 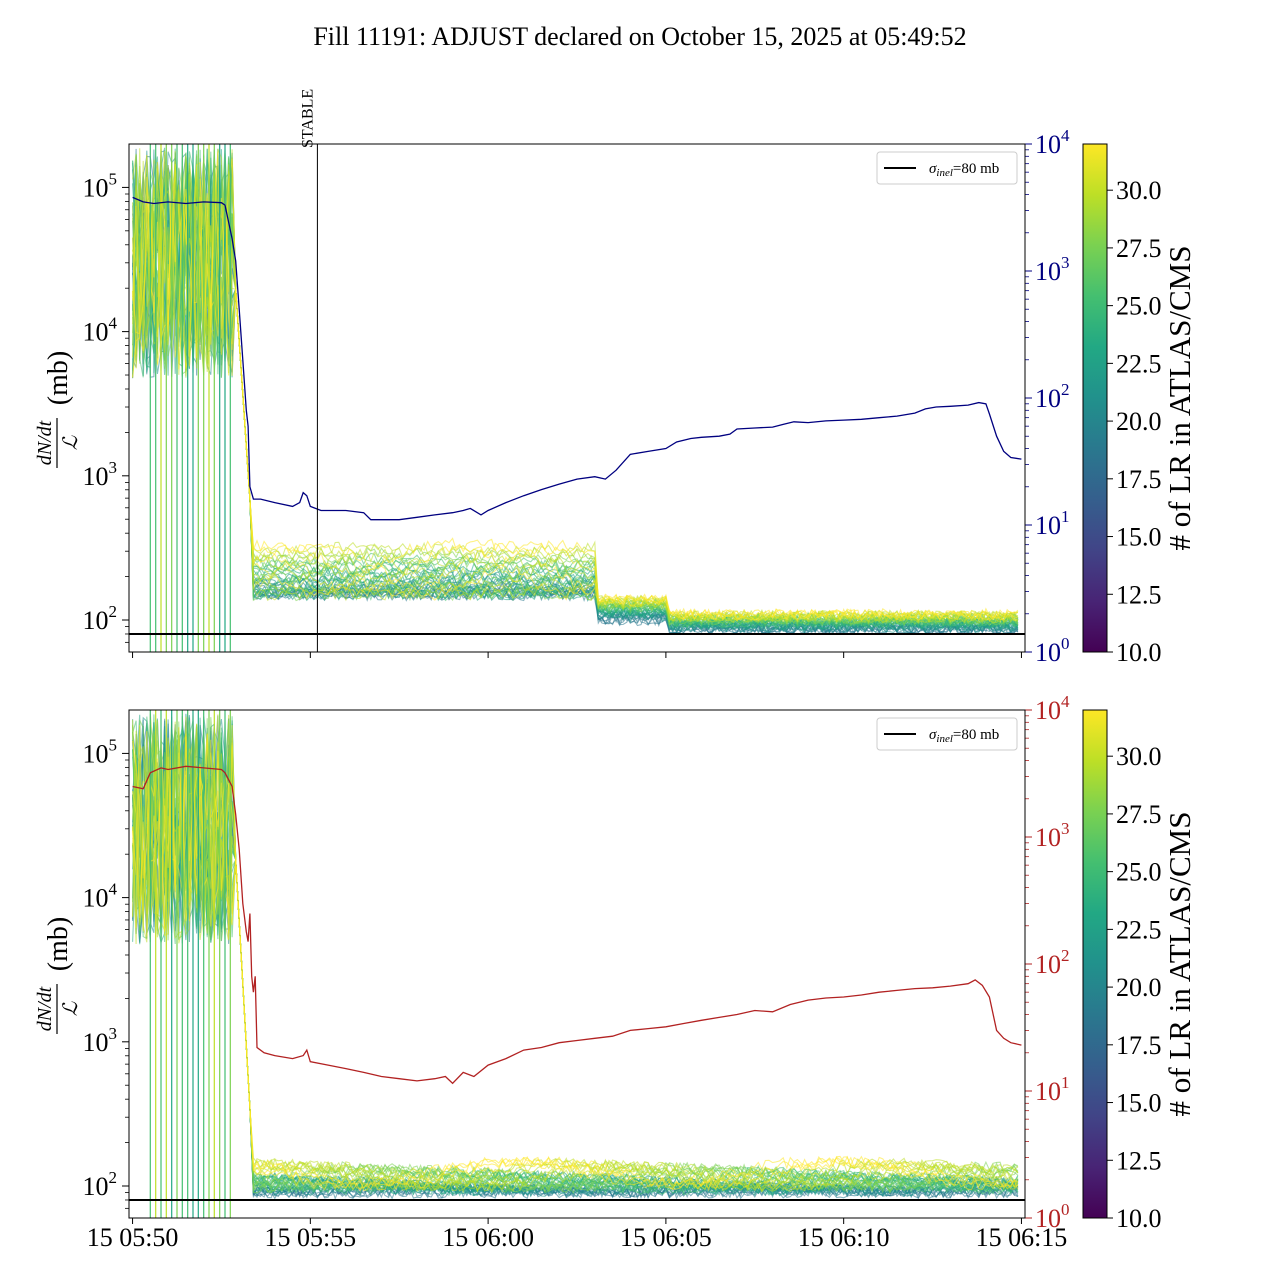 What do you see at coordinates (964, 170) in the screenshot?
I see `top-legend-entry: σinel=80 mb` at bounding box center [964, 170].